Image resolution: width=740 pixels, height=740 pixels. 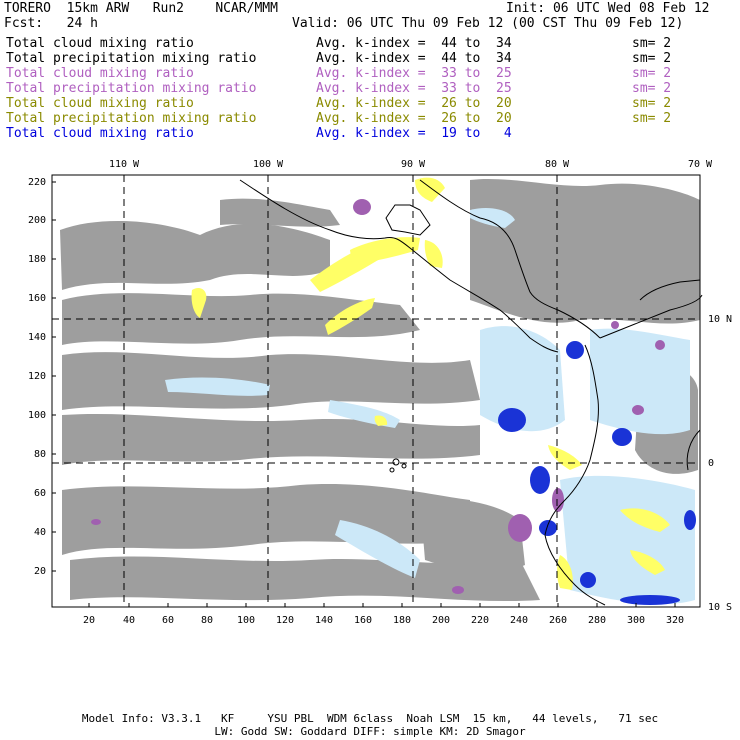 I want to click on lon-label: 100 W, so click(x=268, y=164).